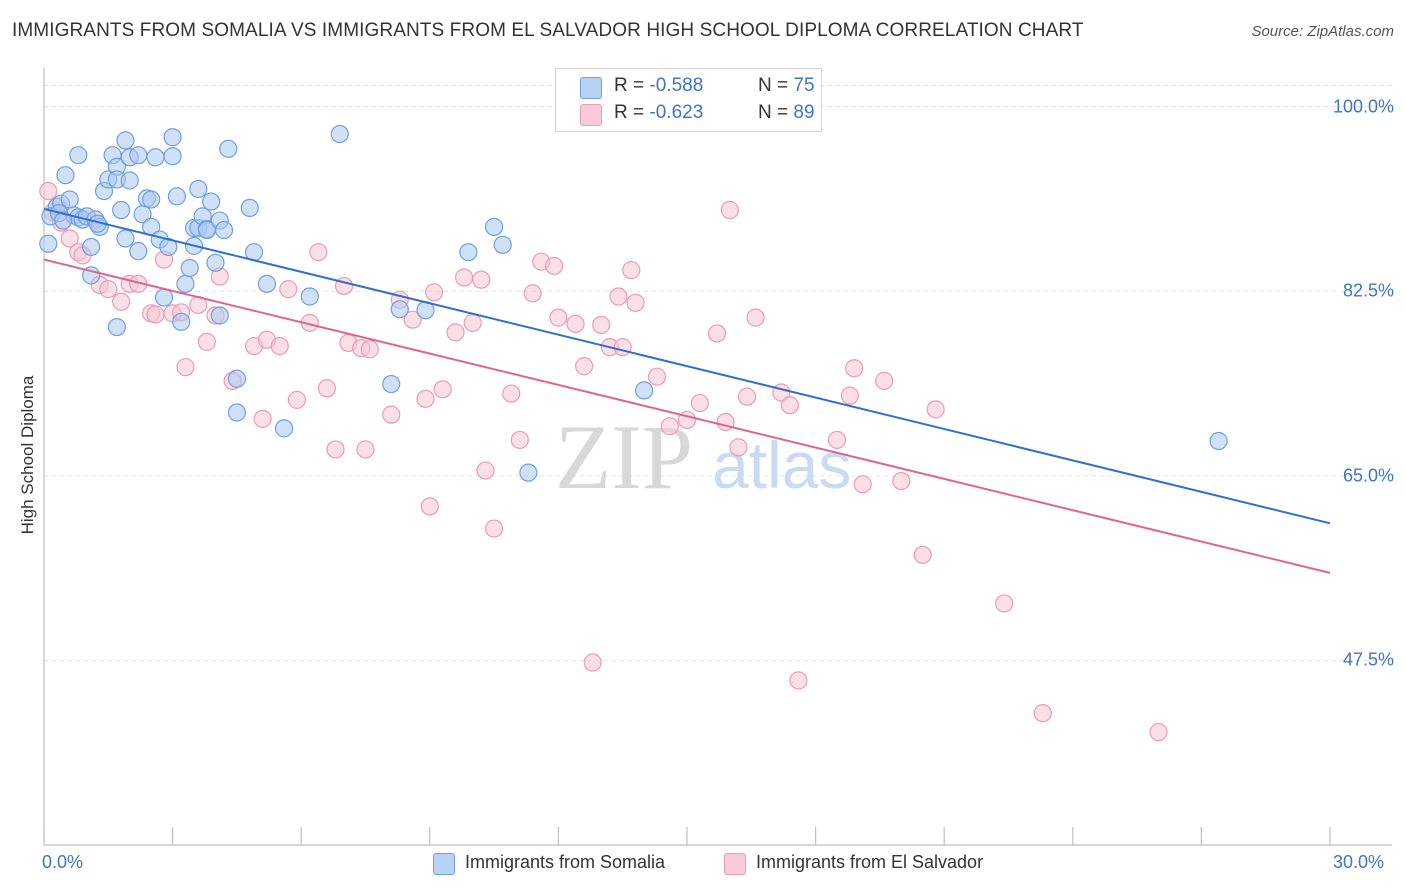  I want to click on y-tick-label: 82.5%, so click(1368, 290).